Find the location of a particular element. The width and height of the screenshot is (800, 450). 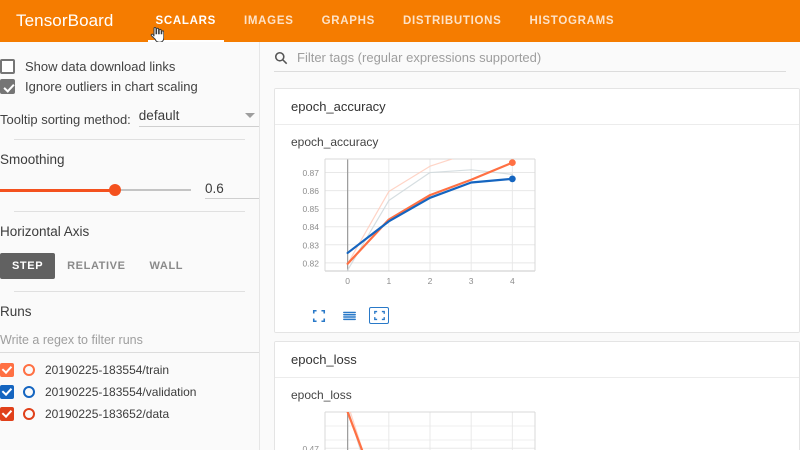

fit-domain-icon is located at coordinates (379, 315).